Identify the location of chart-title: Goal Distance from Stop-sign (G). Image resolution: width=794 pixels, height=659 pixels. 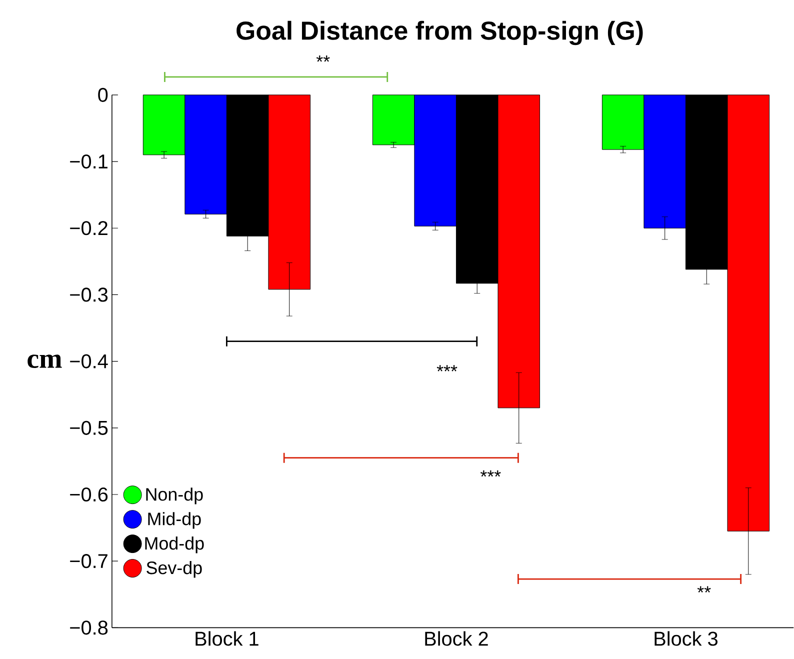
(439, 33).